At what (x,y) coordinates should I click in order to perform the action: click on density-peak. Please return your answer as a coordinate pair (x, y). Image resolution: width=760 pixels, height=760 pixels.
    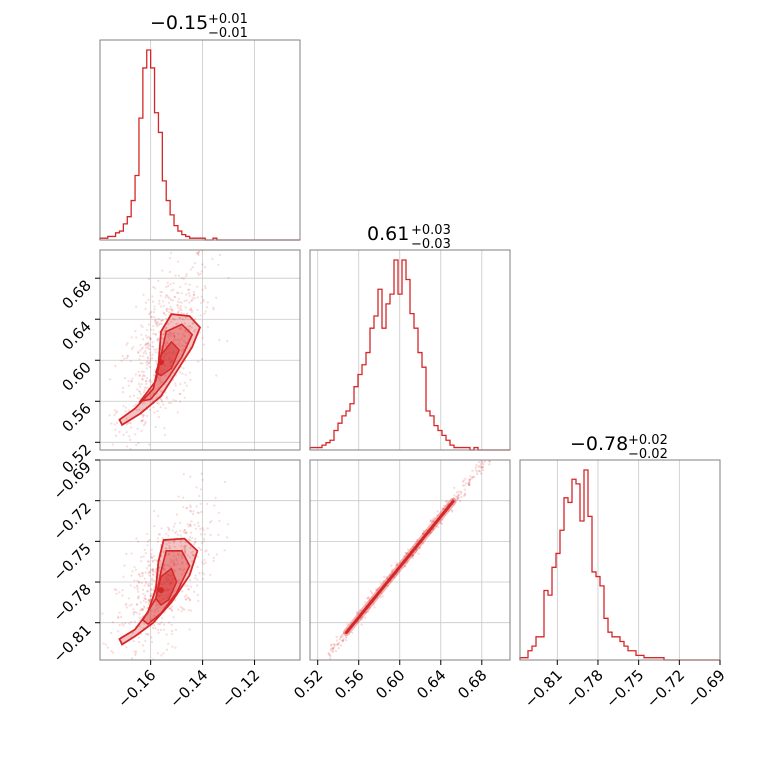
    Looking at the image, I should click on (161, 362).